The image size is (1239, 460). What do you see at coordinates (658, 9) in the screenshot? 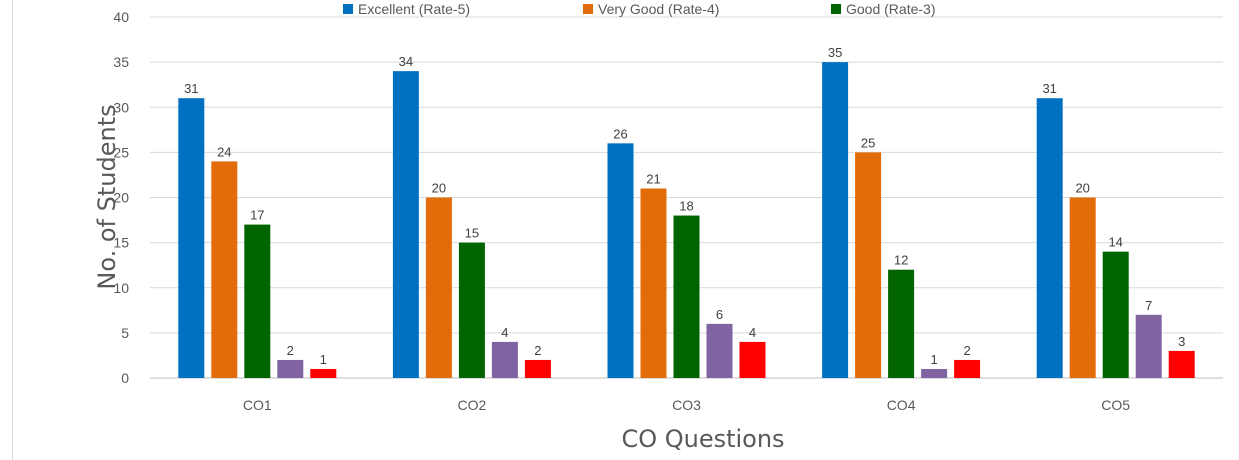
I see `legend-label: Very Good (Rate-4)` at bounding box center [658, 9].